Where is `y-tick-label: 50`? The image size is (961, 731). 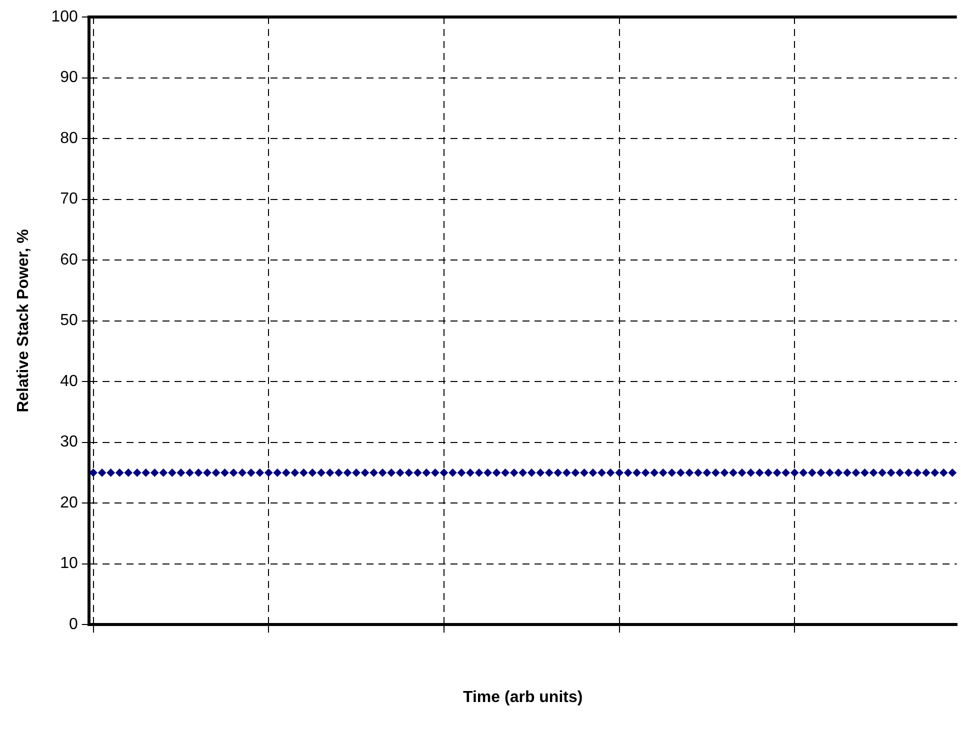 y-tick-label: 50 is located at coordinates (69, 321).